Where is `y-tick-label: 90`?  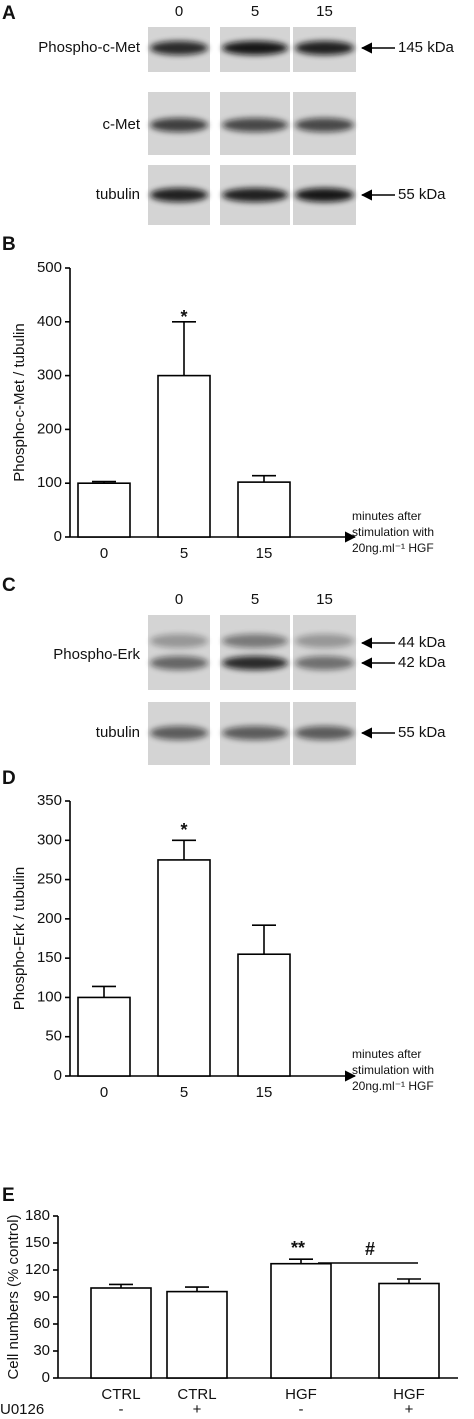 y-tick-label: 90 is located at coordinates (41, 1296).